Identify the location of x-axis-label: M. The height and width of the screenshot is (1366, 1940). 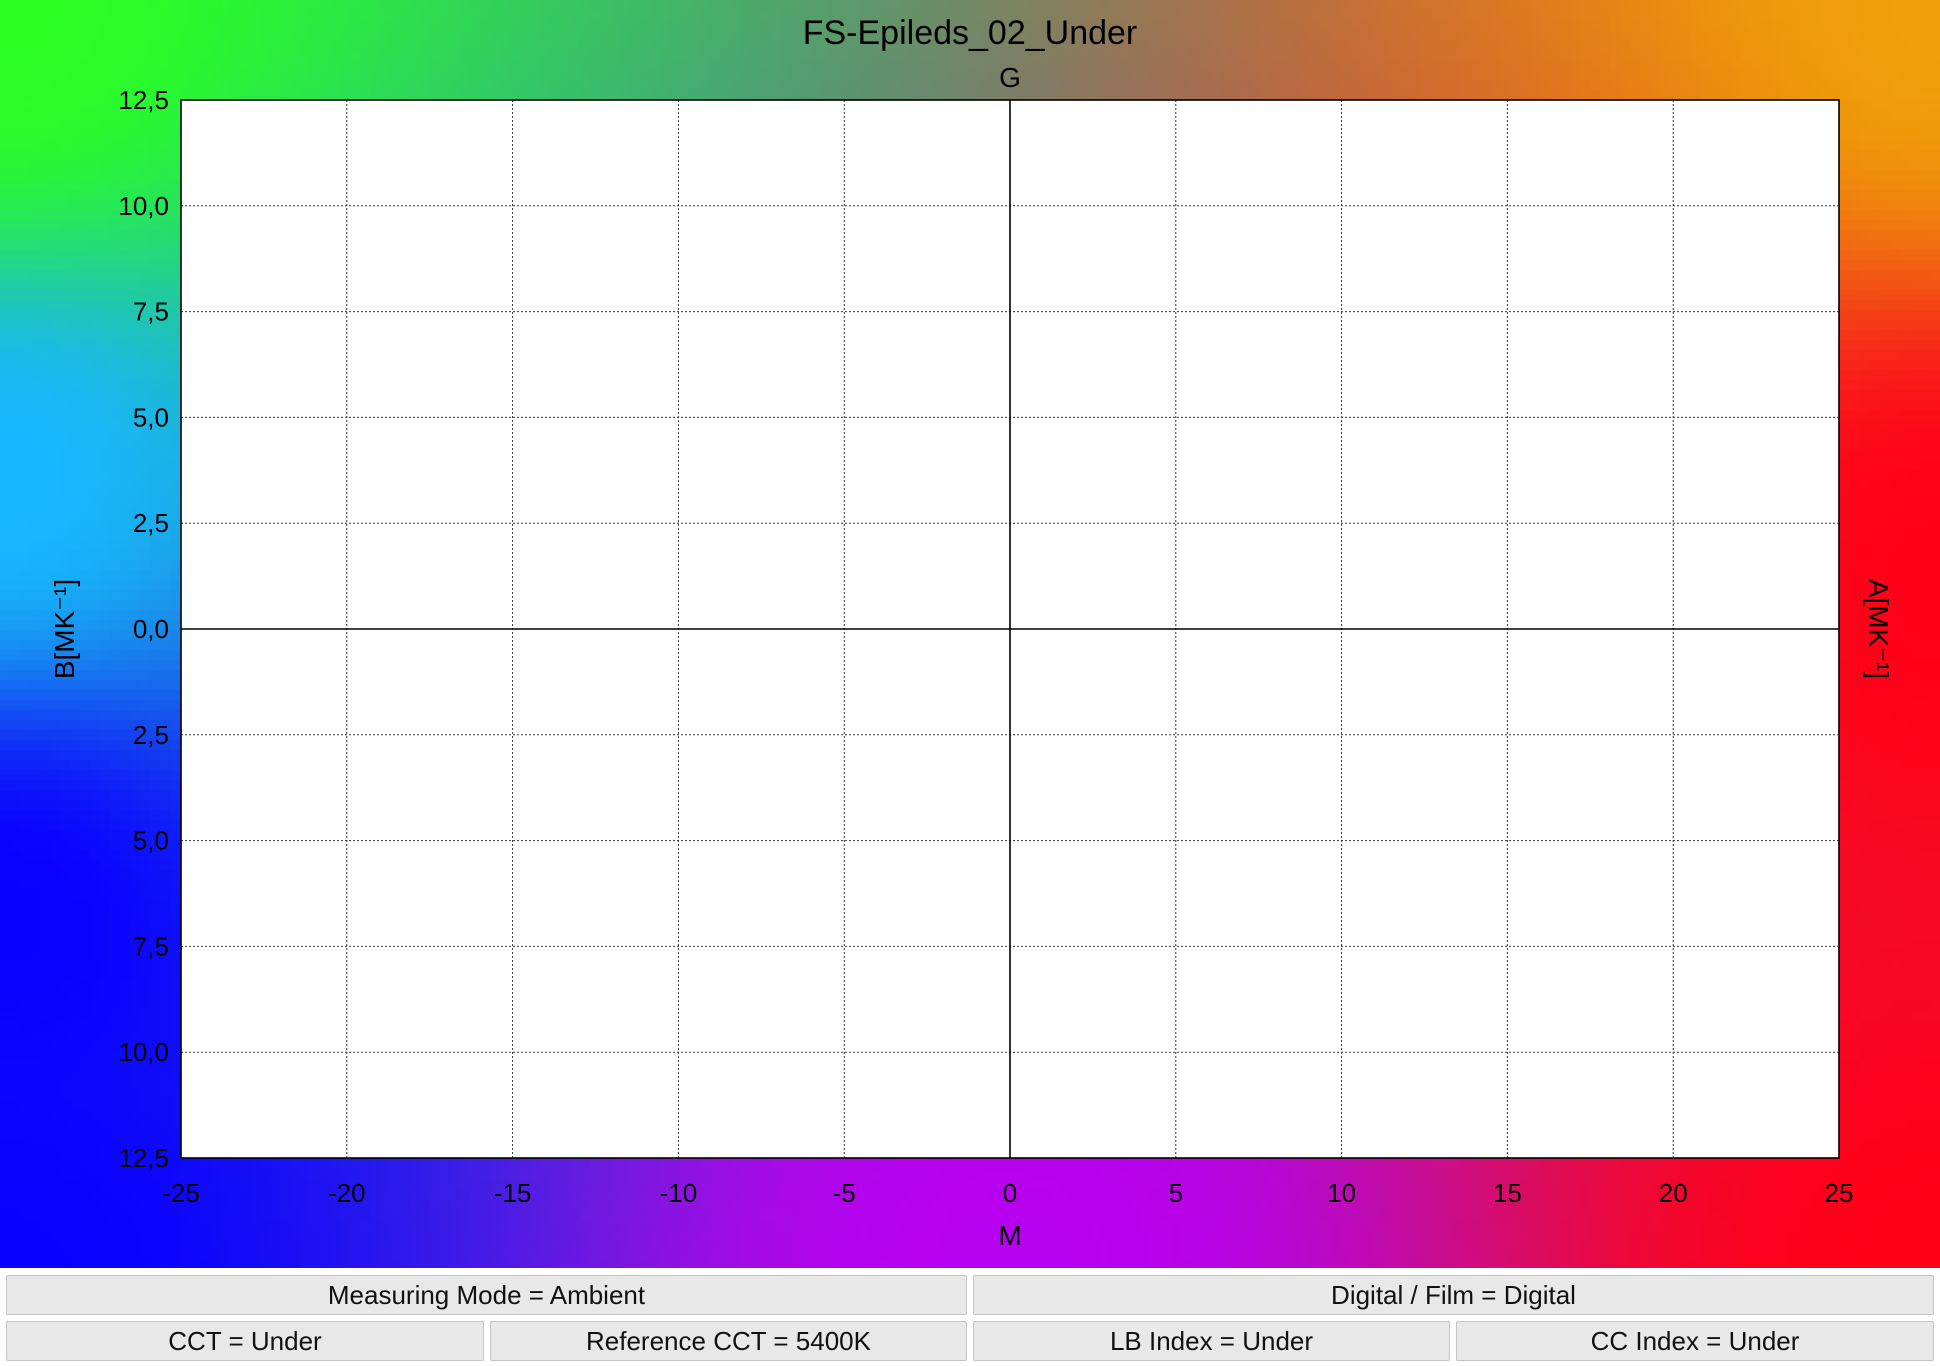
(1009, 1235).